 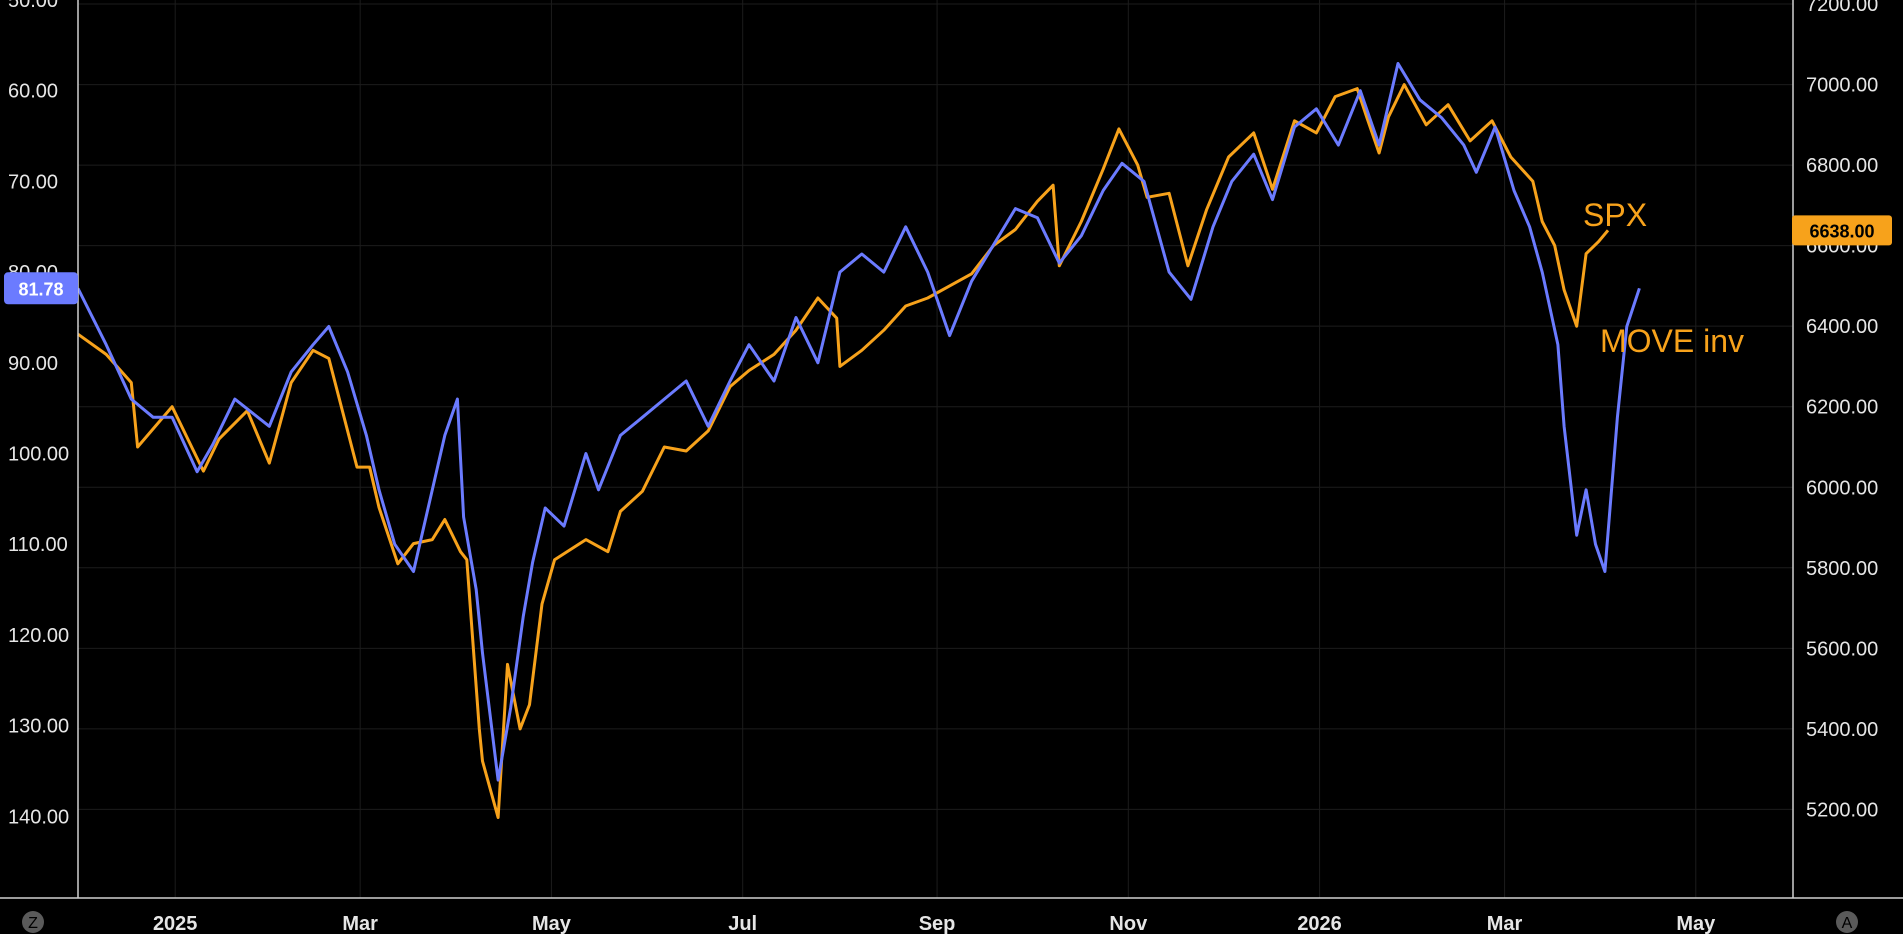 I want to click on move-last-value-text: 81.78, so click(x=40, y=289).